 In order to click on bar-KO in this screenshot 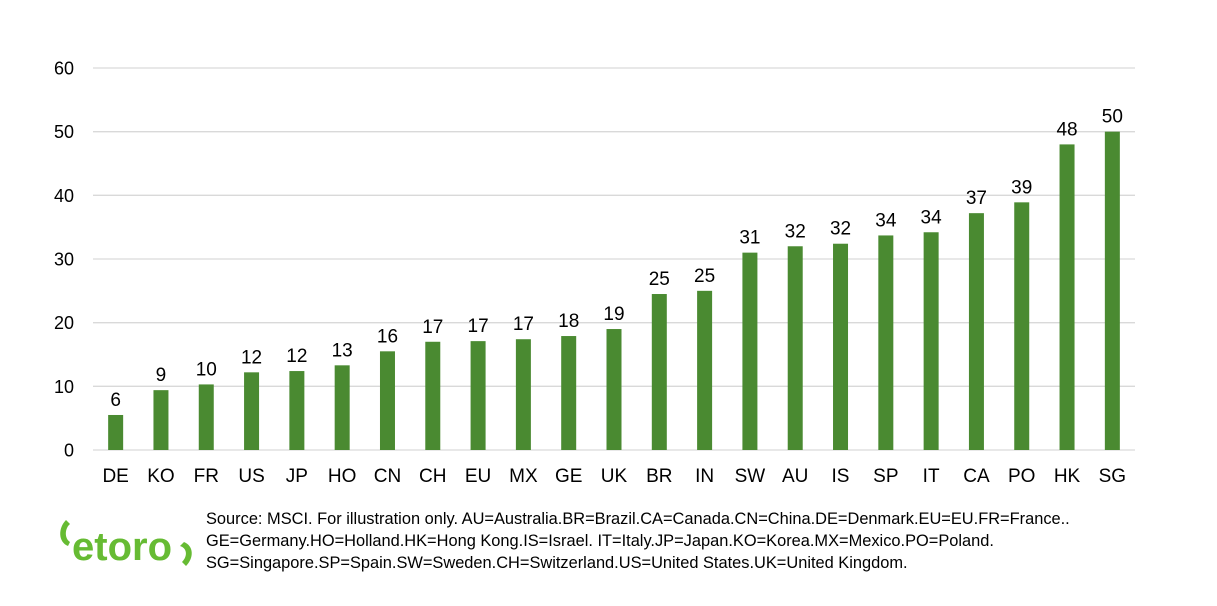, I will do `click(161, 420)`.